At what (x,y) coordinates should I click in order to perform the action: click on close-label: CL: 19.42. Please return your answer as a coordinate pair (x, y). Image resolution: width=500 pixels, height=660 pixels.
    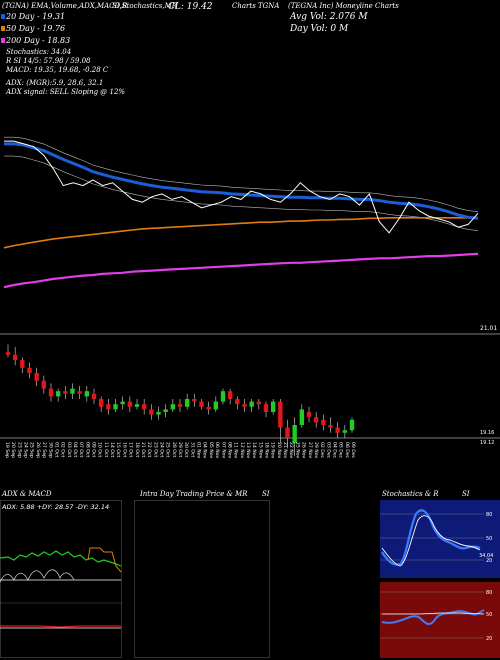
    Looking at the image, I should click on (190, 7).